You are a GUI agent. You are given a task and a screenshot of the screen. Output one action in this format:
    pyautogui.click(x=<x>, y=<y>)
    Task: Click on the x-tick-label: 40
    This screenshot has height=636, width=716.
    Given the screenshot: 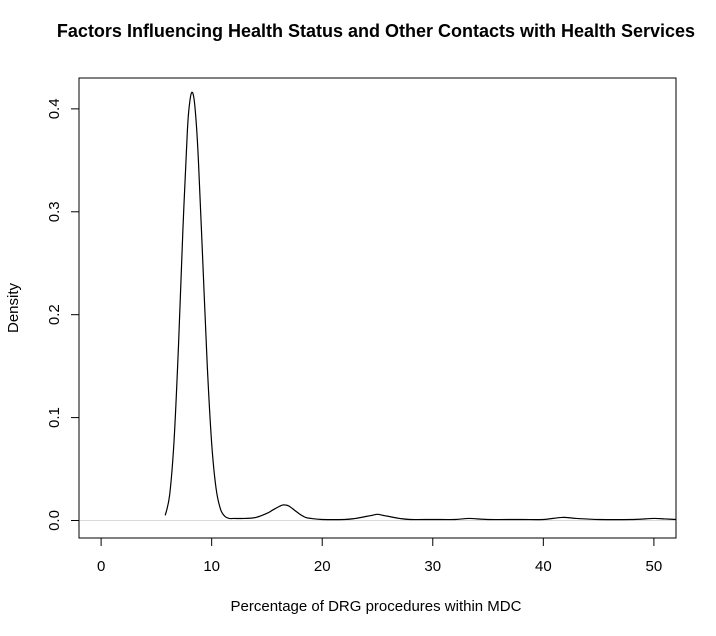 What is the action you would take?
    pyautogui.click(x=543, y=566)
    